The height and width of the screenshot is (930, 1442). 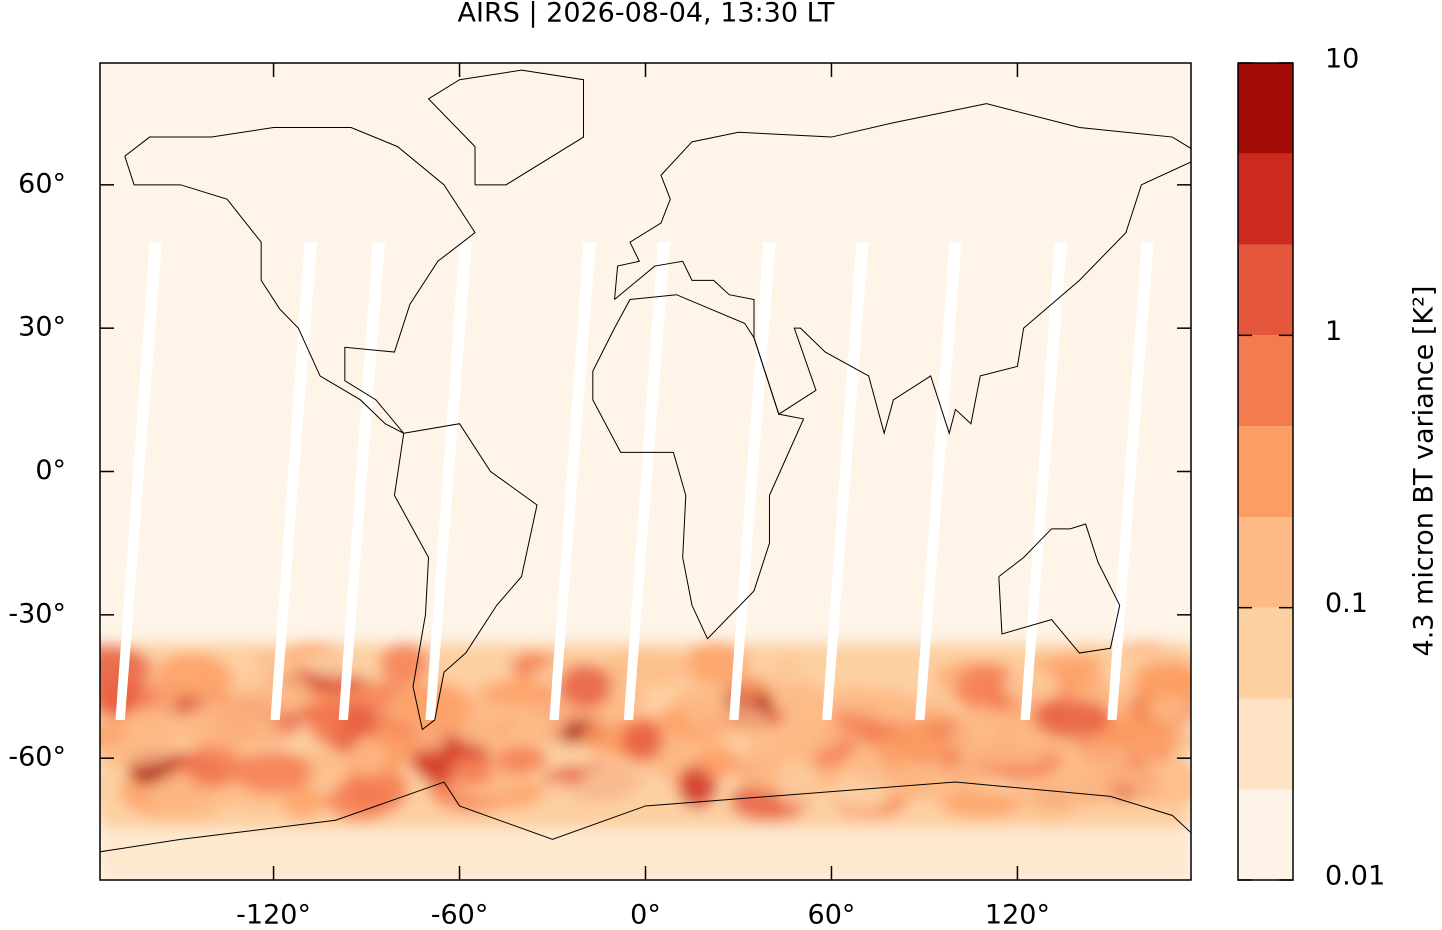 What do you see at coordinates (42, 327) in the screenshot?
I see `y-tick-label: 30°` at bounding box center [42, 327].